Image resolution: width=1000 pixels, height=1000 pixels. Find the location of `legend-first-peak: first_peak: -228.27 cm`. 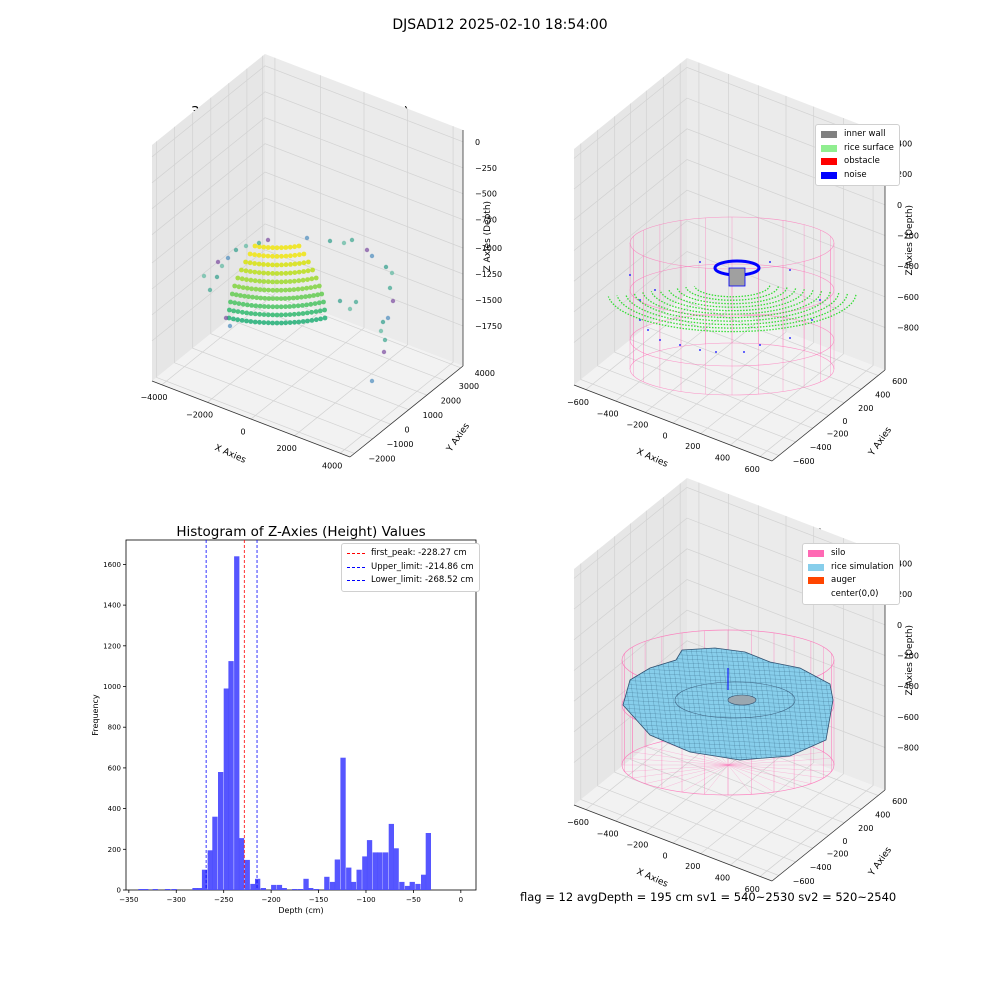

legend-first-peak: first_peak: -228.27 cm is located at coordinates (410, 554).